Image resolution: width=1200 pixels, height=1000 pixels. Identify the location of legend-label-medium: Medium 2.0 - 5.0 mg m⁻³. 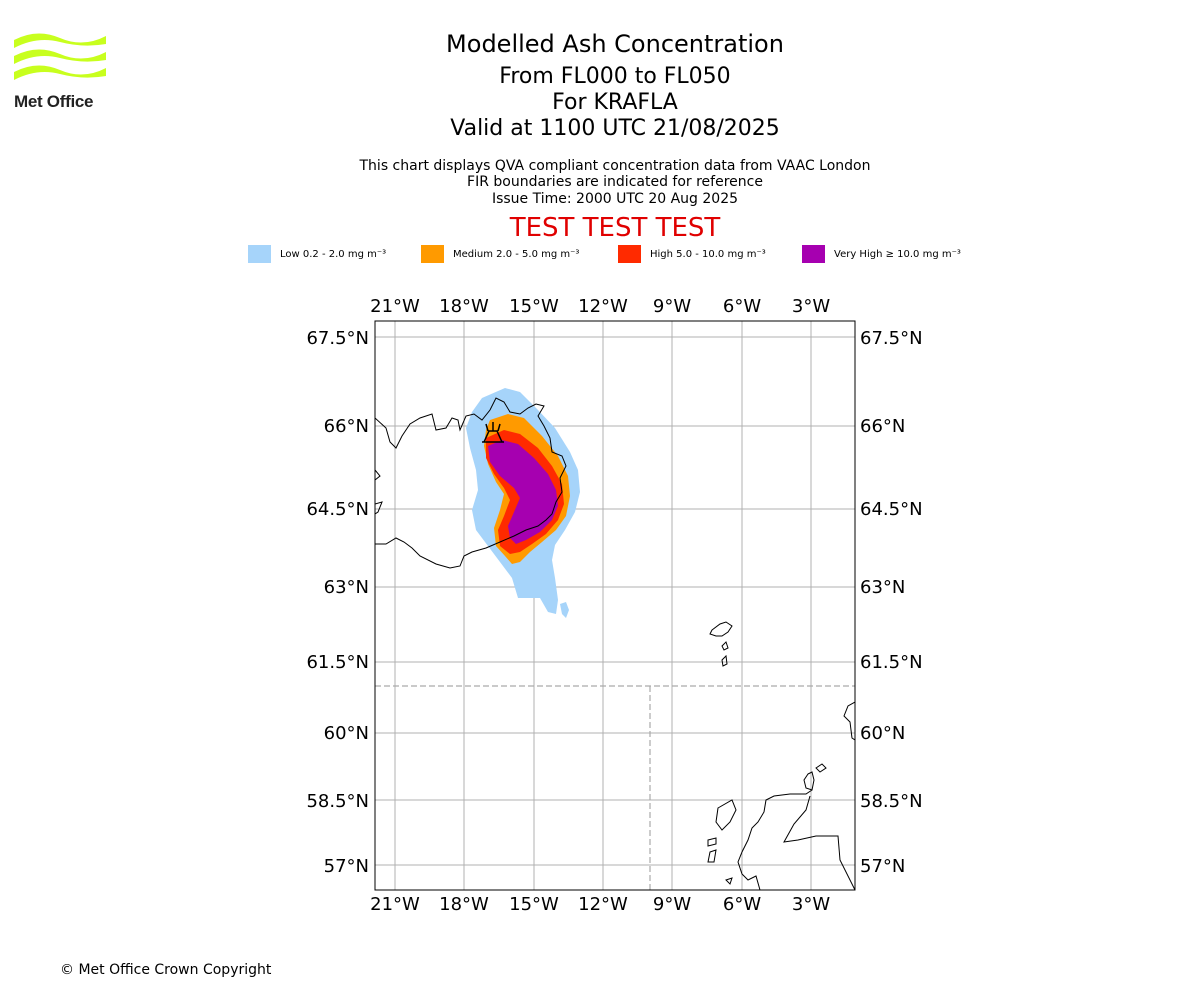
(516, 254).